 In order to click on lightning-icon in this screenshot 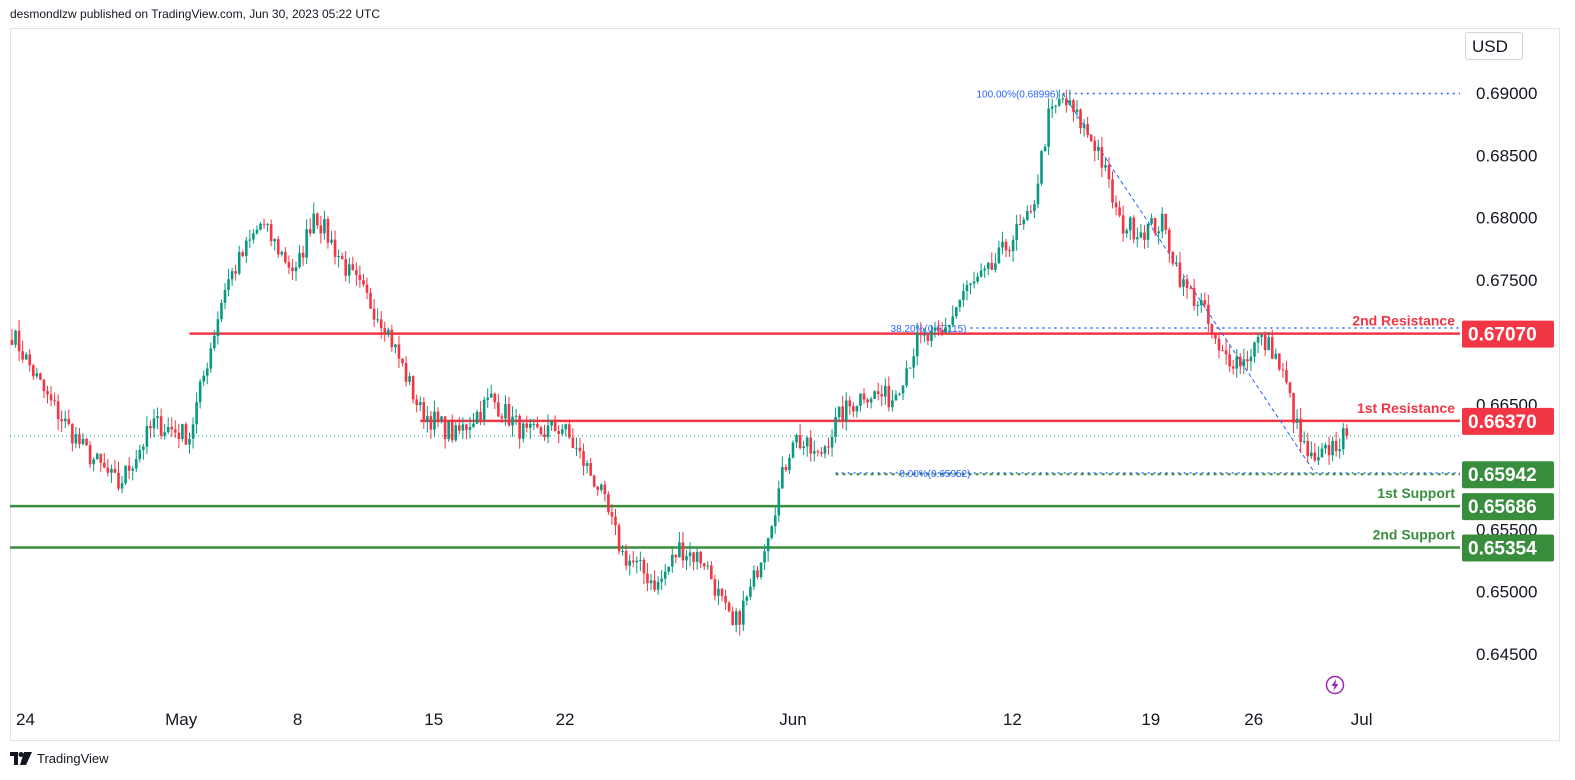, I will do `click(1335, 685)`.